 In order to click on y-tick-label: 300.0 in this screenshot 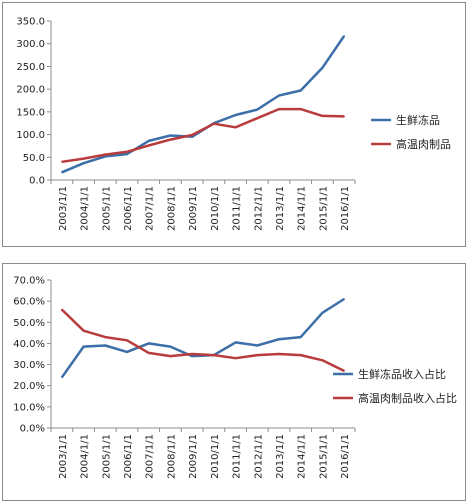, I will do `click(30, 44)`.